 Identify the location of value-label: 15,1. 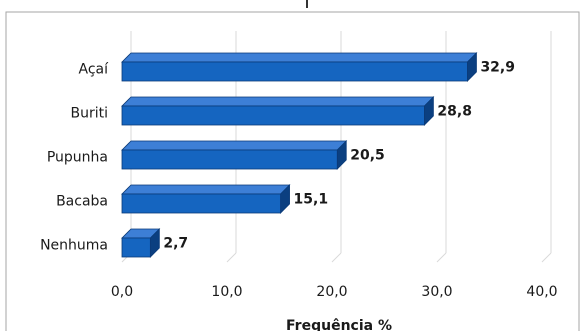
(311, 200).